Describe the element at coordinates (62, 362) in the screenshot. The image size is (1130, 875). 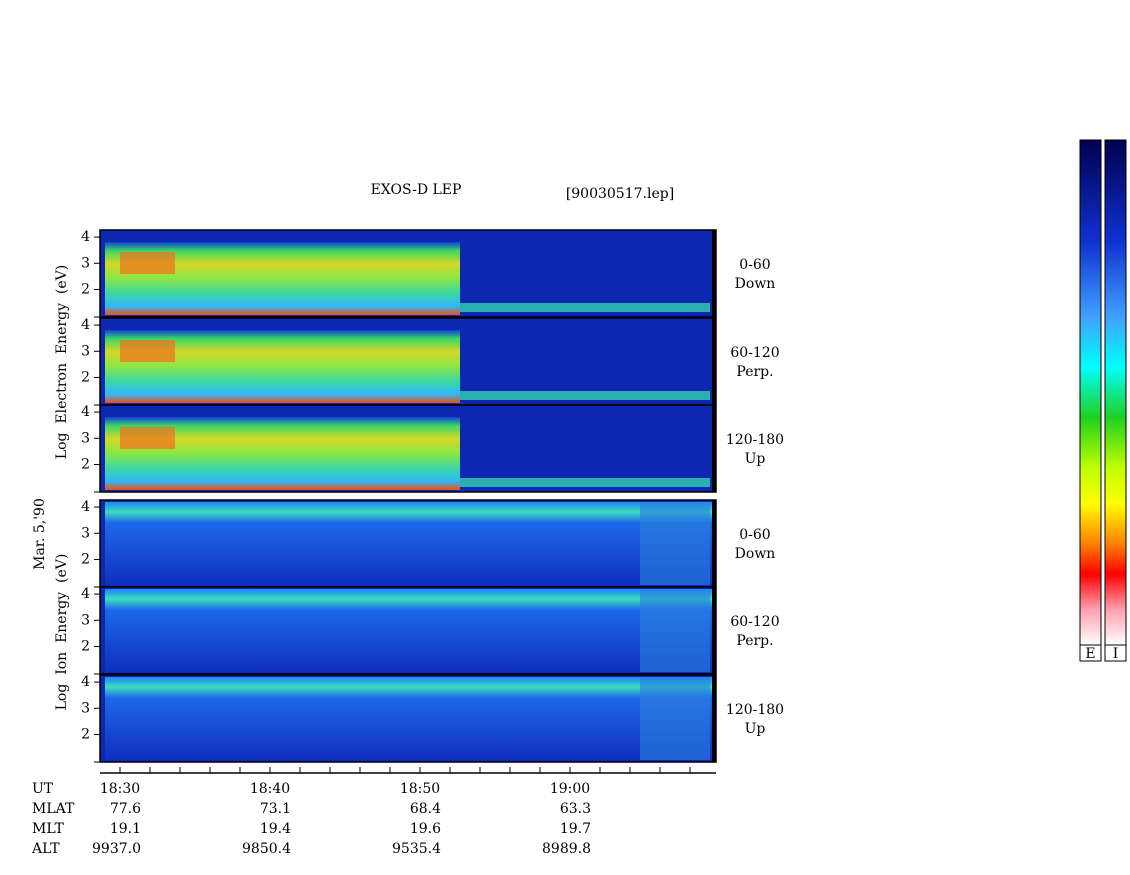
I see `axis-label: Log Electron Energy (eV)` at that location.